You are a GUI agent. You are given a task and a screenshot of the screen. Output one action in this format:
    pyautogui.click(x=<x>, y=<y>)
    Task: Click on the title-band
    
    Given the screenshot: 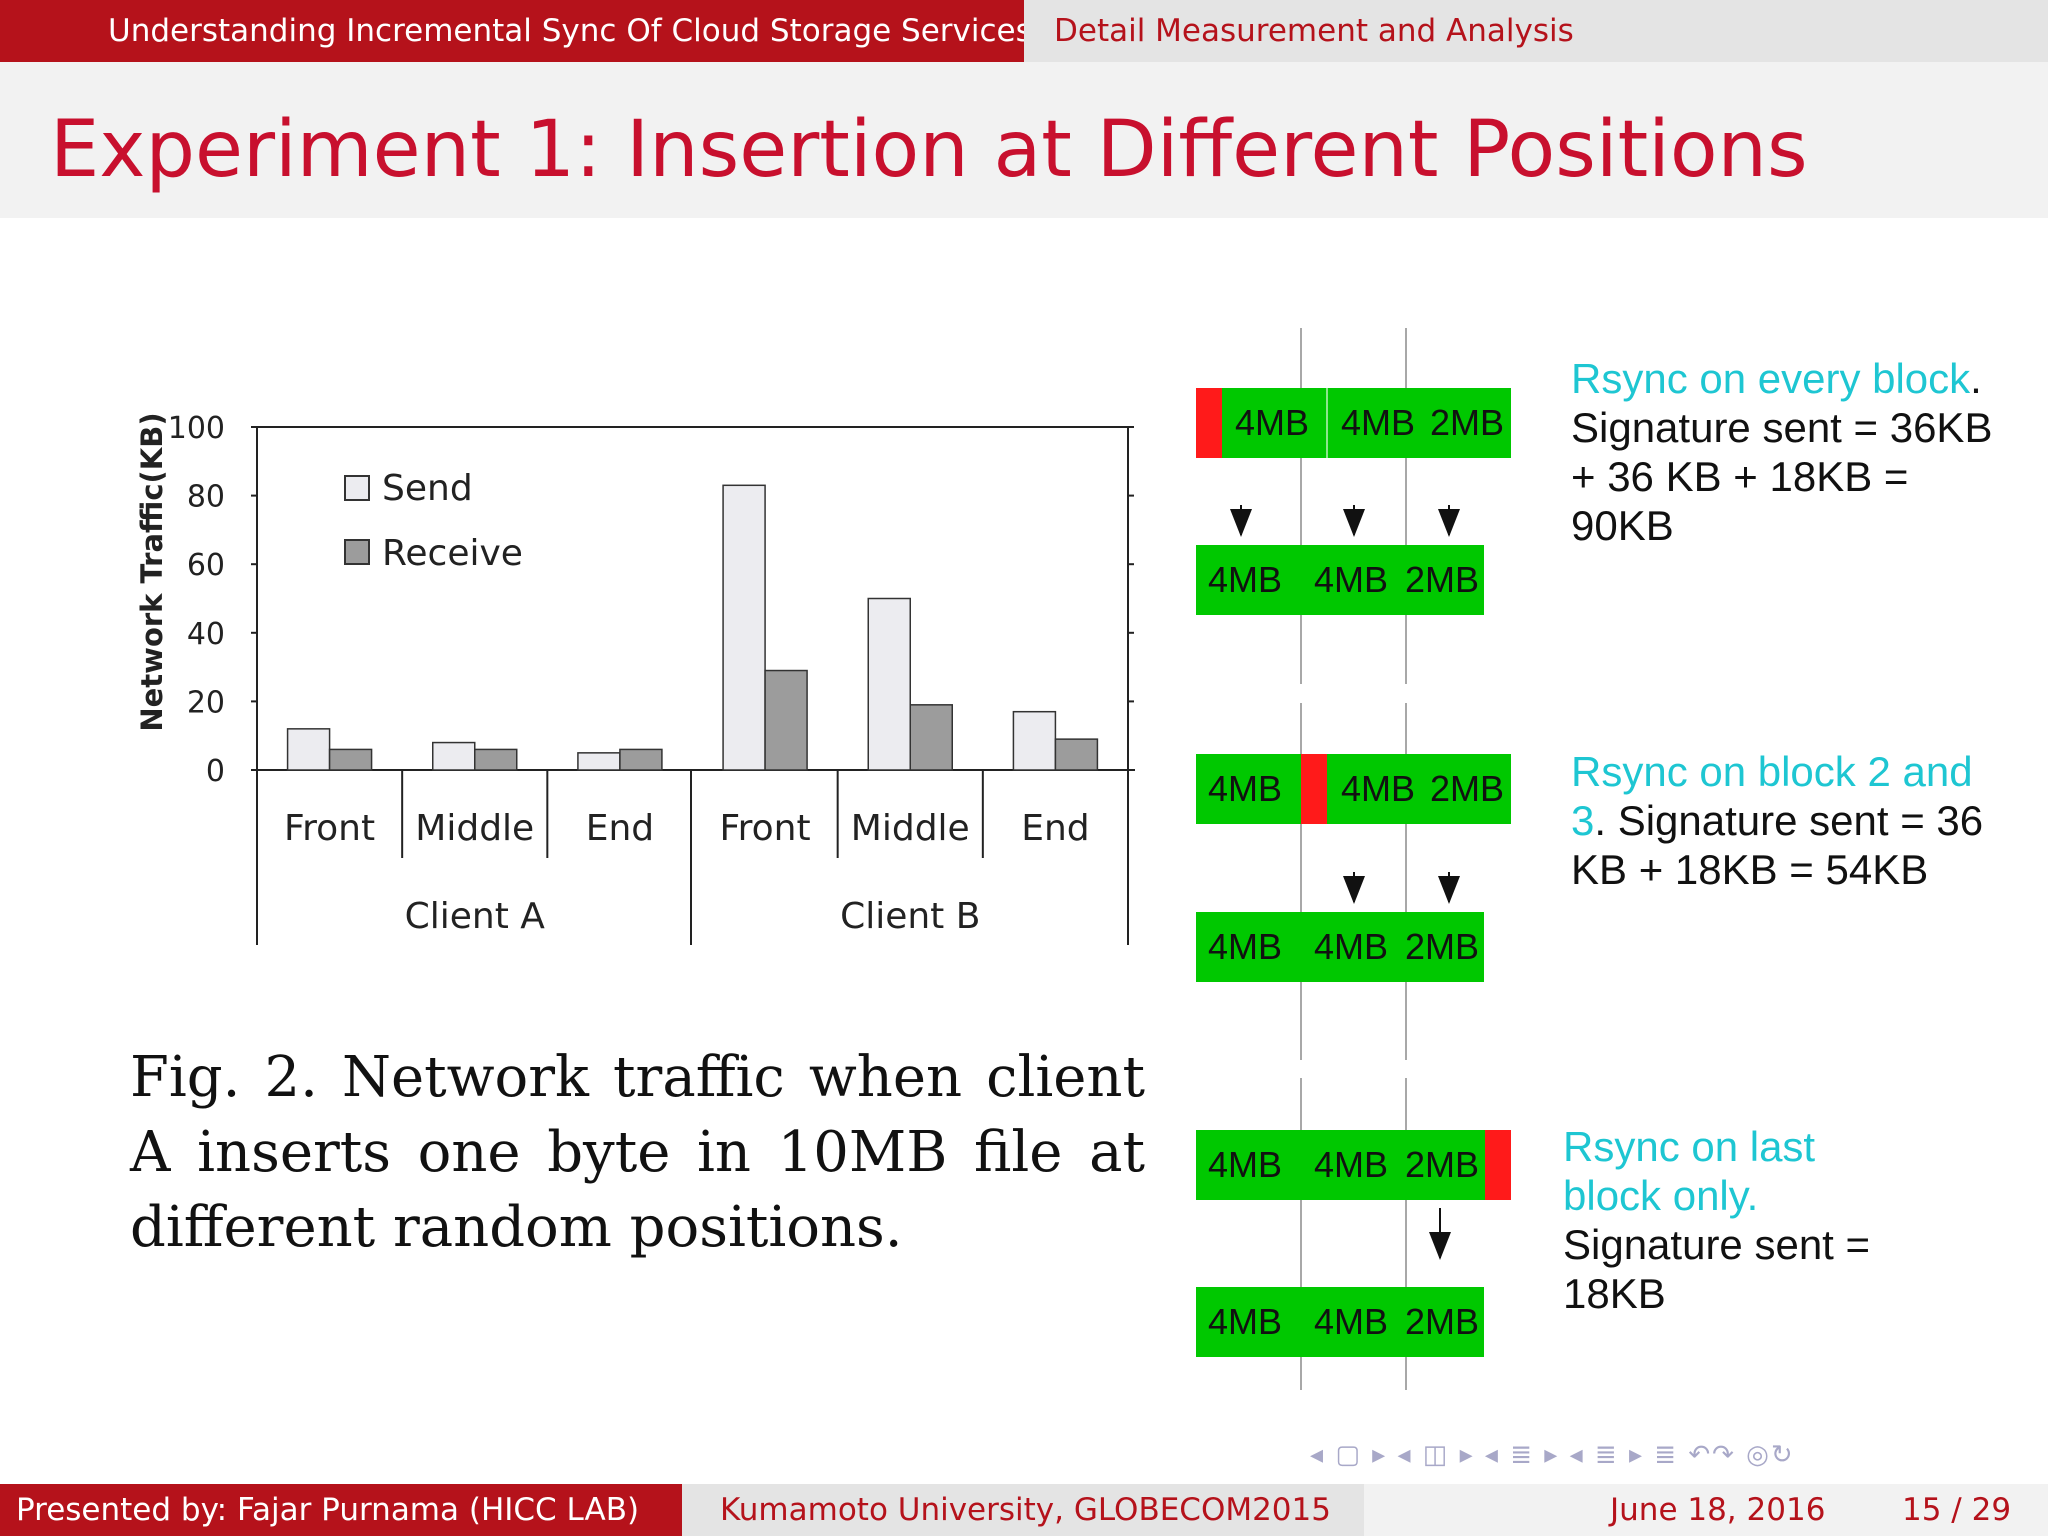 What is the action you would take?
    pyautogui.click(x=1024, y=140)
    